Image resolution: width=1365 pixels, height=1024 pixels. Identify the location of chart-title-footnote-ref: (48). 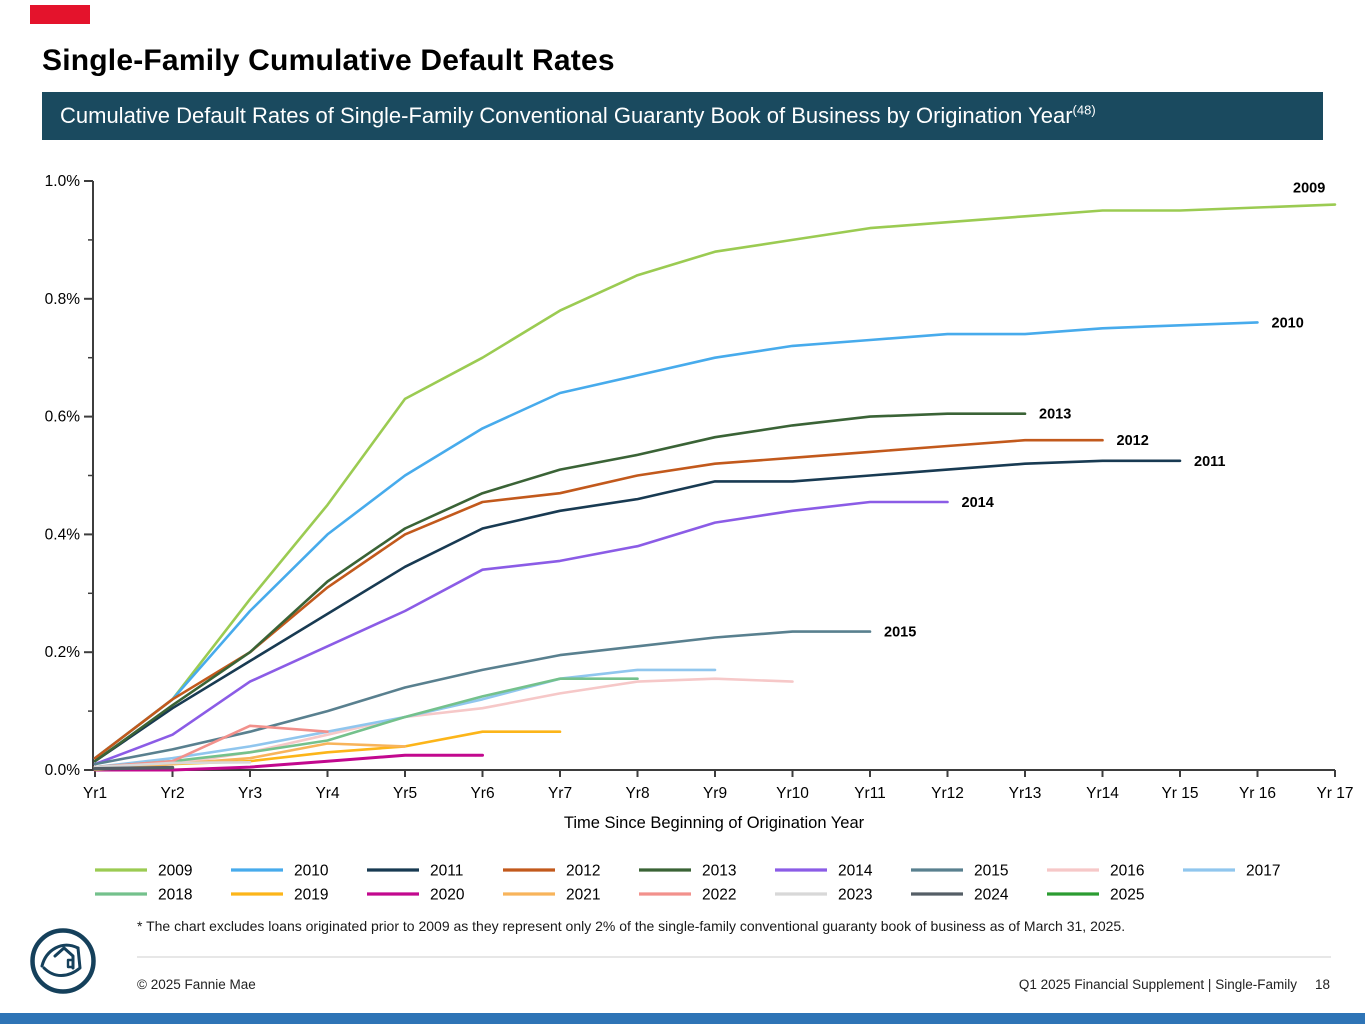
(1084, 110).